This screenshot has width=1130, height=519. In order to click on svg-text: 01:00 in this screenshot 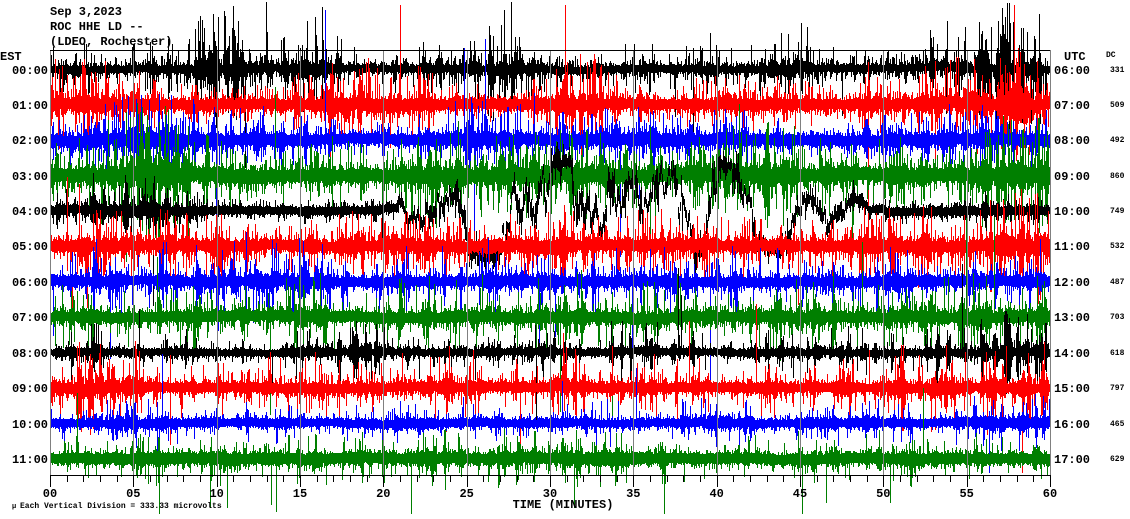, I will do `click(30, 106)`.